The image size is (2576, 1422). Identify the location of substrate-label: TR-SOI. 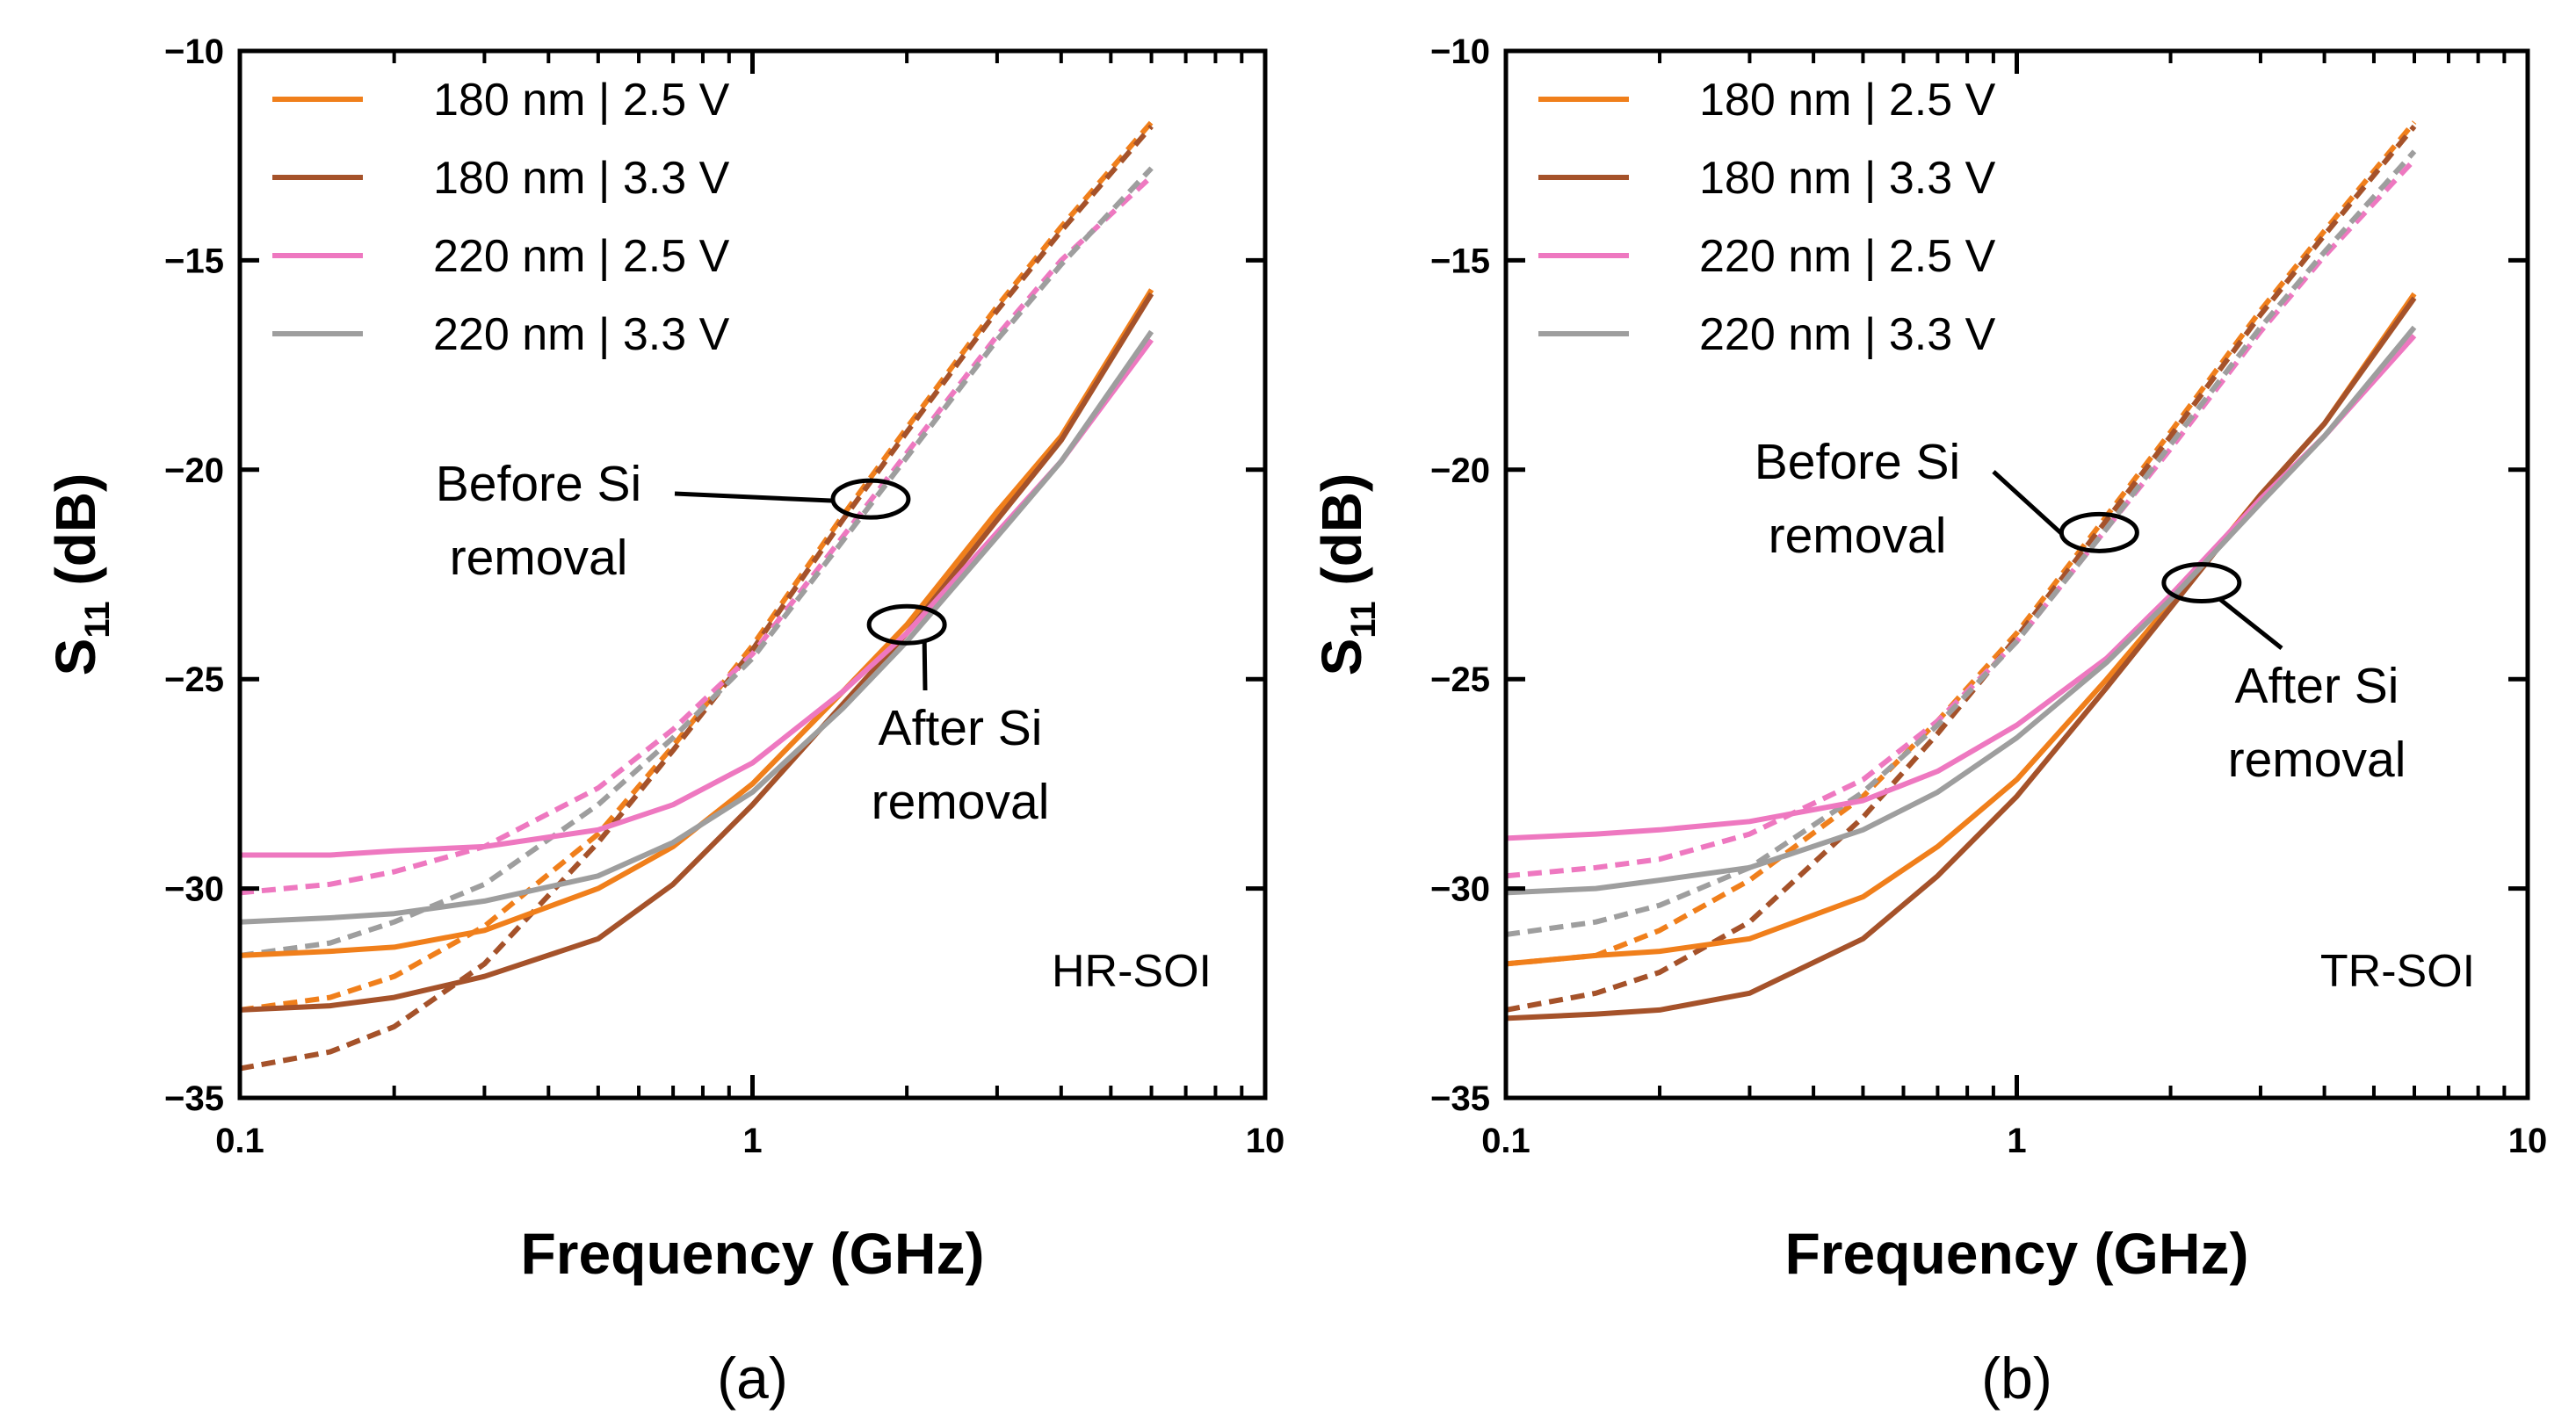
(2397, 971).